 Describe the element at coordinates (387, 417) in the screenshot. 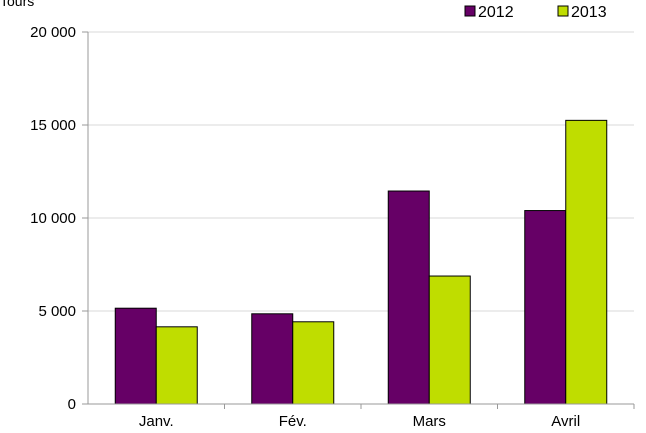

I see `x-ticks: Janv. Fév. Mars Avril` at that location.